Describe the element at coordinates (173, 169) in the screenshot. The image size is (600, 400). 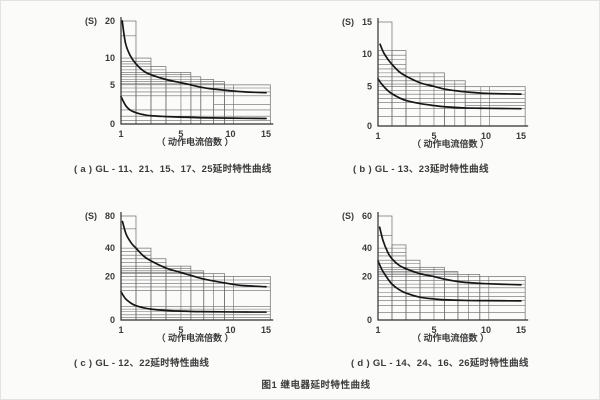
I see `caption-chart-a: ( a ) GL - 11、21、15、17、25延时特性曲线` at that location.